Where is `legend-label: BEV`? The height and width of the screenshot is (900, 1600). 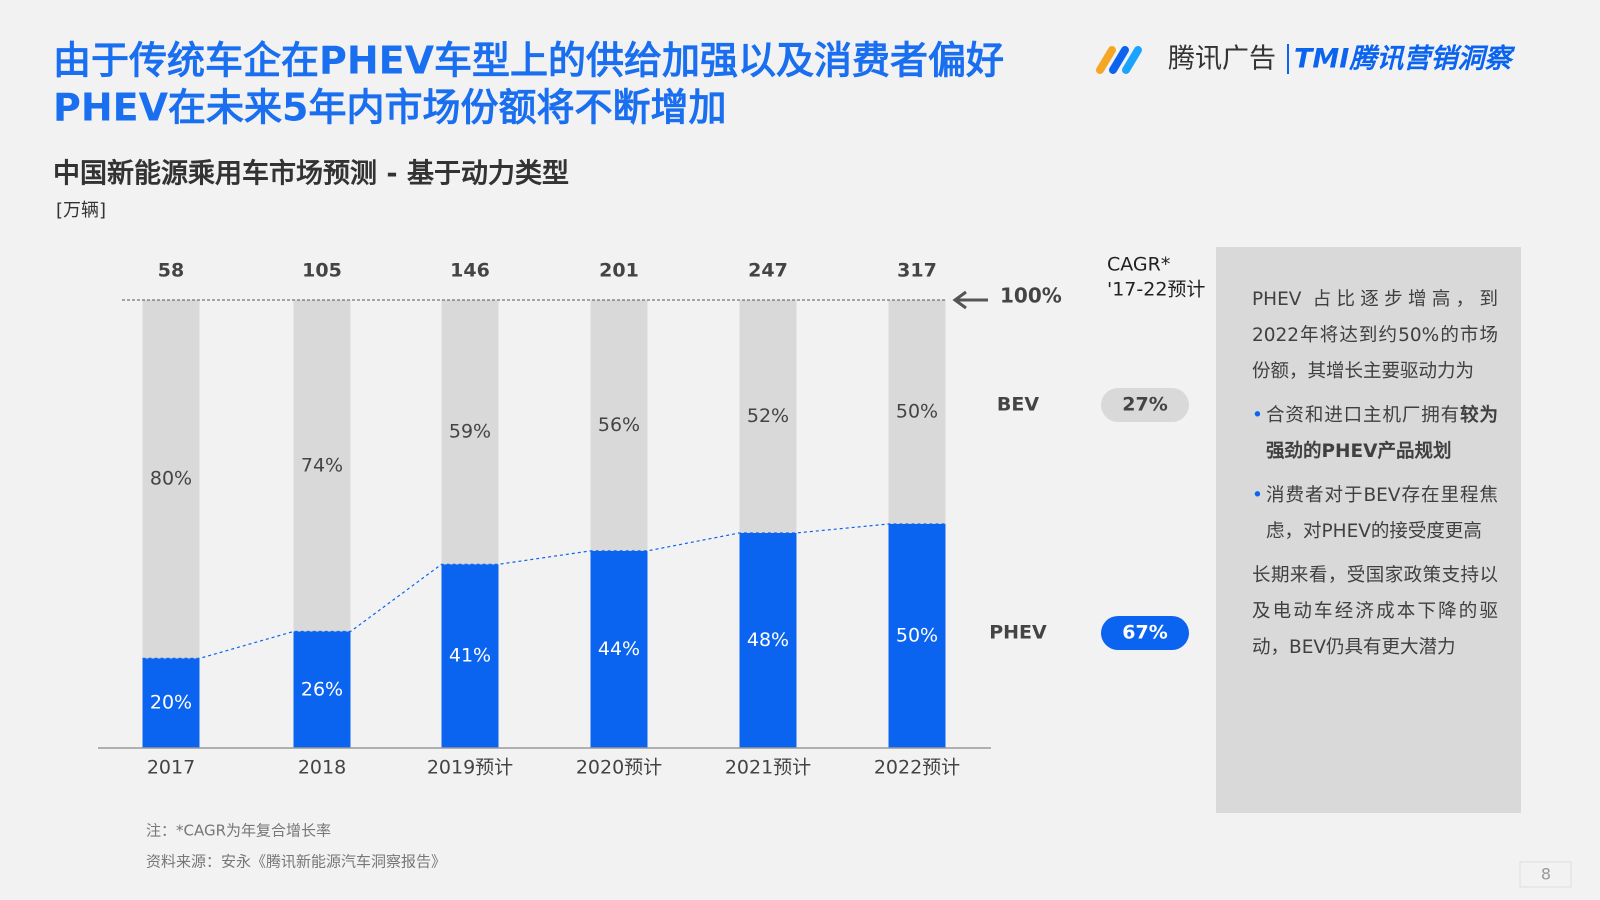
legend-label: BEV is located at coordinates (1018, 405).